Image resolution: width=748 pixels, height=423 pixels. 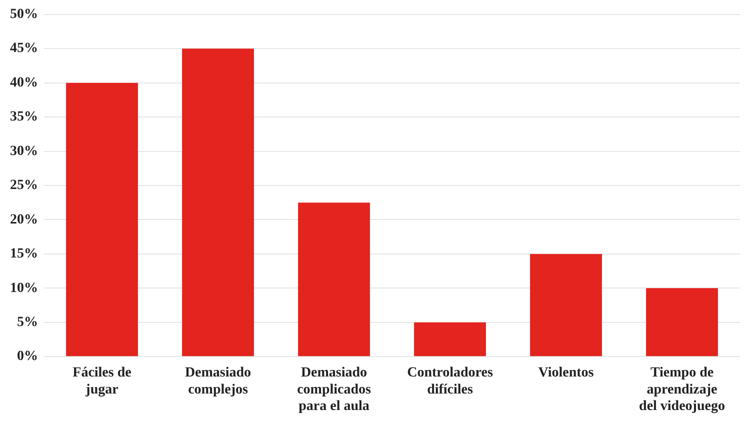 What do you see at coordinates (566, 373) in the screenshot?
I see `x-tick-label: Violentos` at bounding box center [566, 373].